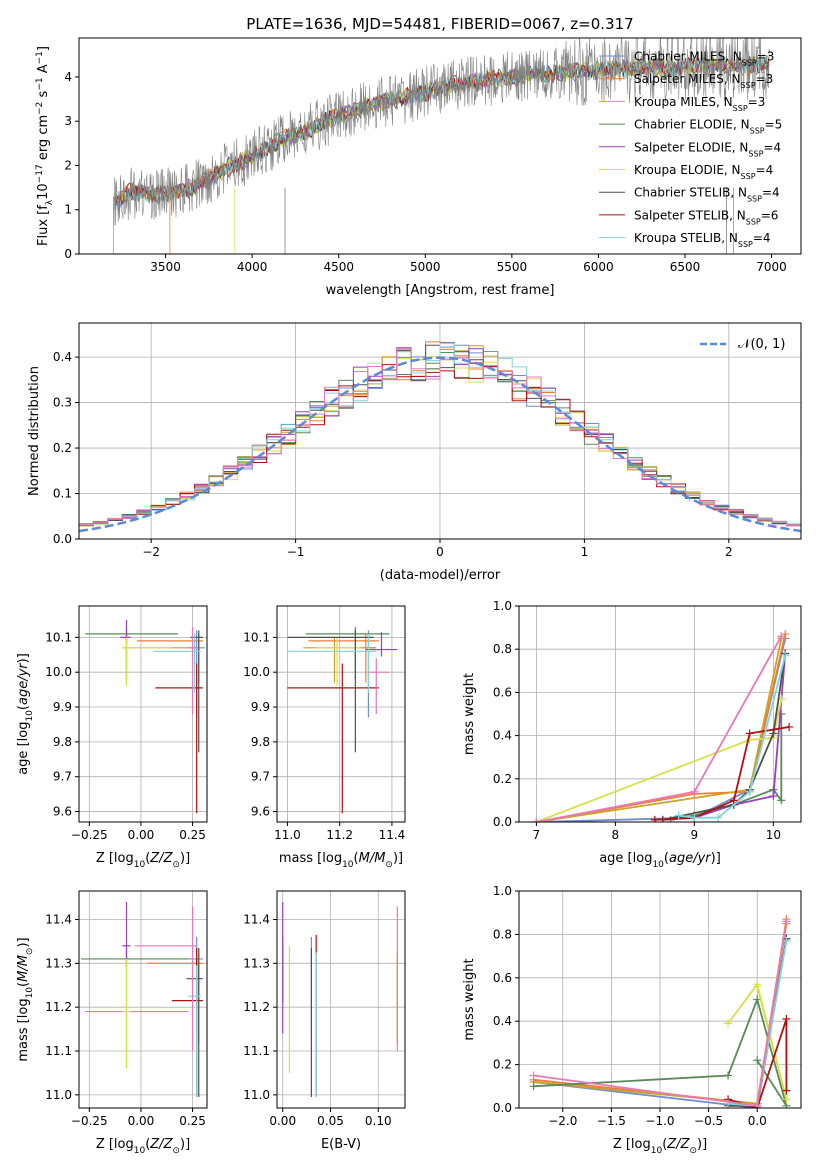 This screenshot has height=1174, width=819. I want to click on tick-label-y: 9.7, so click(260, 777).